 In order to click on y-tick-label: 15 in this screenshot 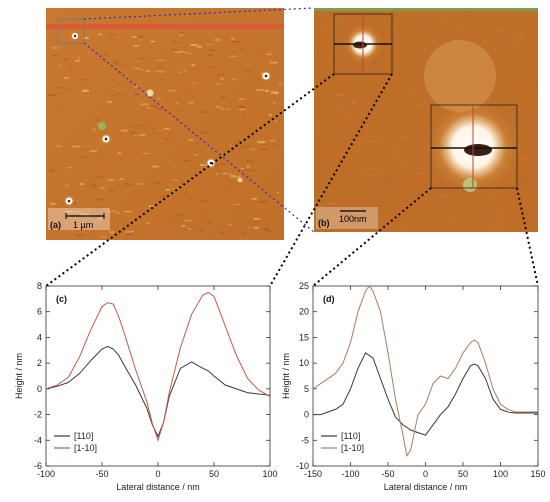, I will do `click(304, 337)`.